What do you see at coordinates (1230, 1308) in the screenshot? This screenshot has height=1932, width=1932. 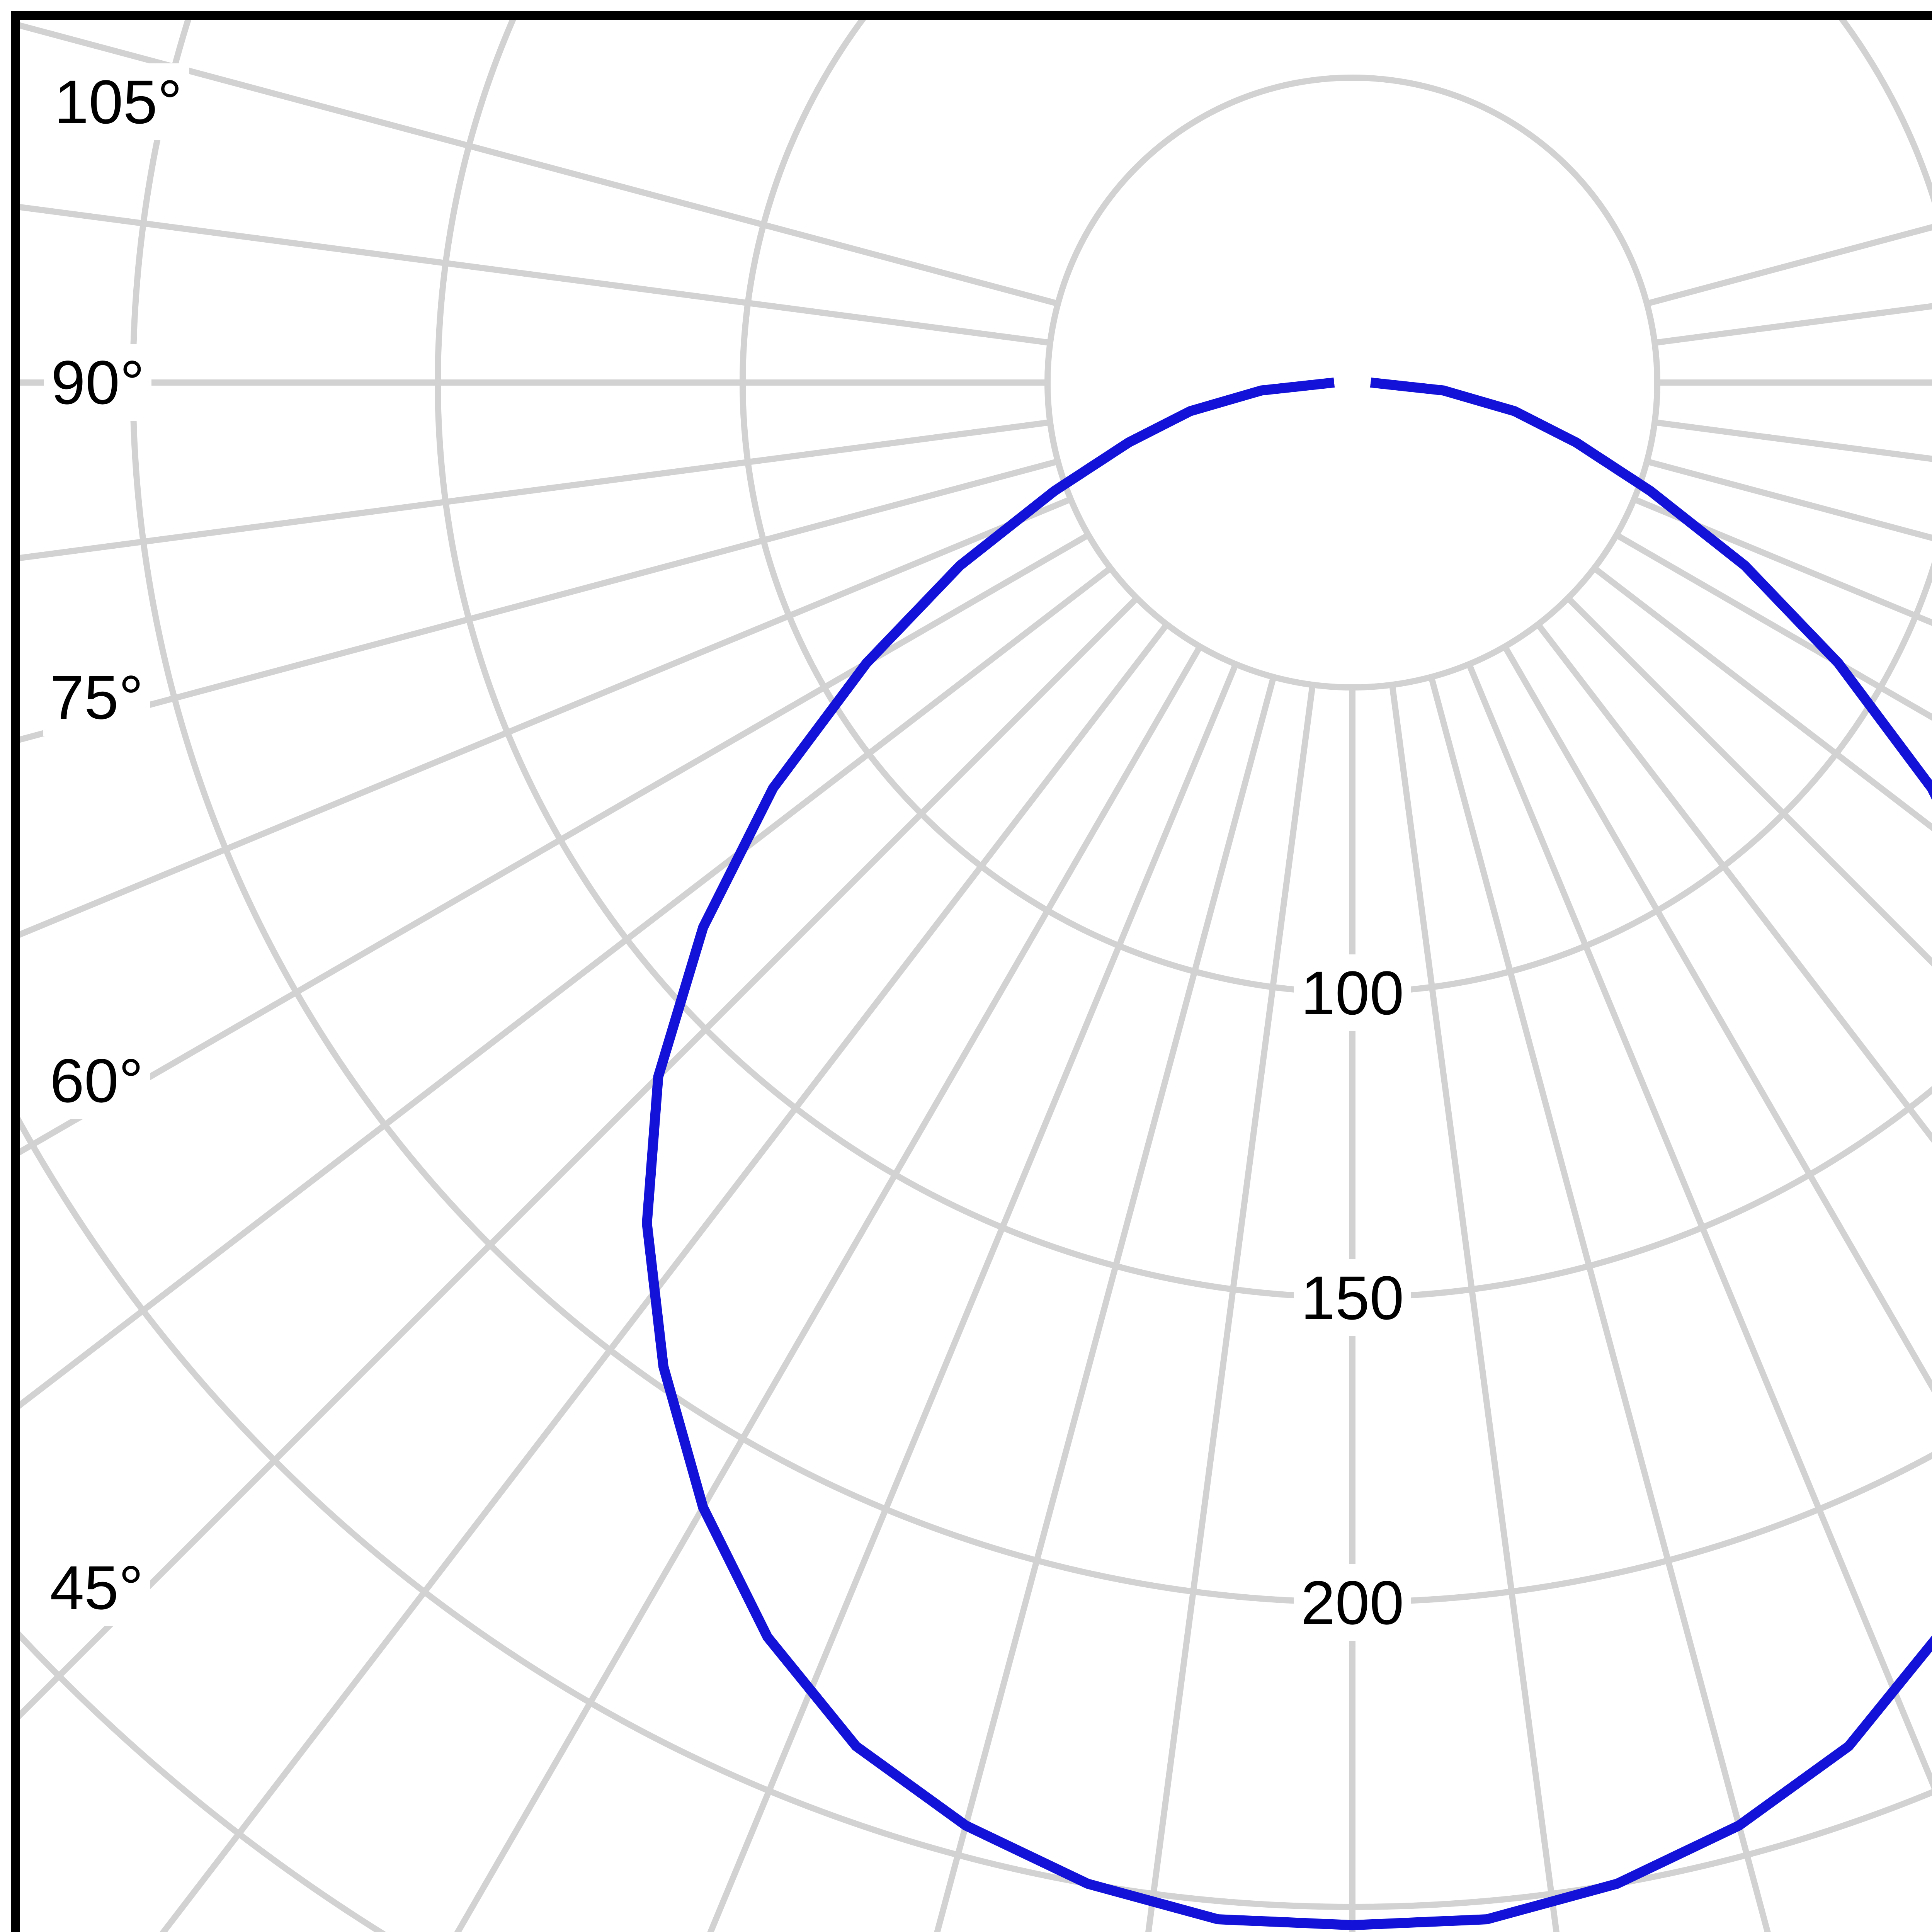 I see `grid-angle-line--7.5` at bounding box center [1230, 1308].